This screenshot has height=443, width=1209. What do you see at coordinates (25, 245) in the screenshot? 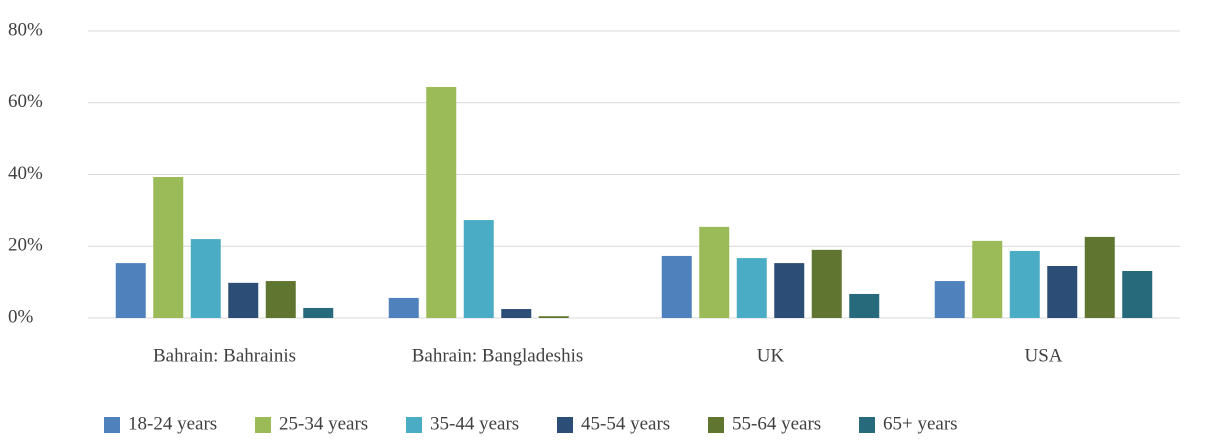
I see `y-tick-label: 20%` at bounding box center [25, 245].